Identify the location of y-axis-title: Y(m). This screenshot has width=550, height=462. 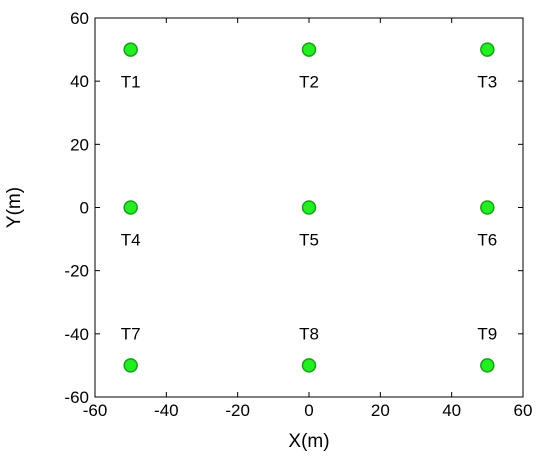
(14, 207).